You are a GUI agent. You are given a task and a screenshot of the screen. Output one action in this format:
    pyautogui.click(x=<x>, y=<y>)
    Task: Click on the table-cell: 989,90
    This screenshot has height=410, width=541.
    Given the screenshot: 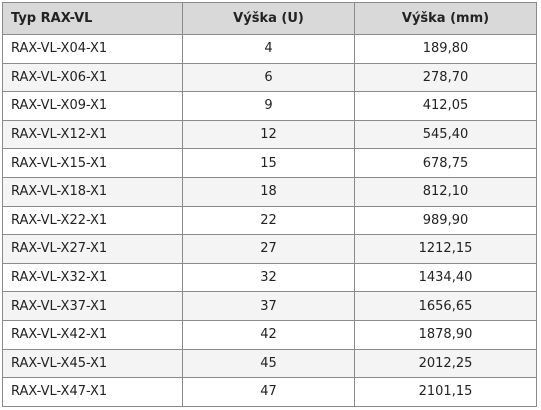 What is the action you would take?
    pyautogui.click(x=445, y=220)
    